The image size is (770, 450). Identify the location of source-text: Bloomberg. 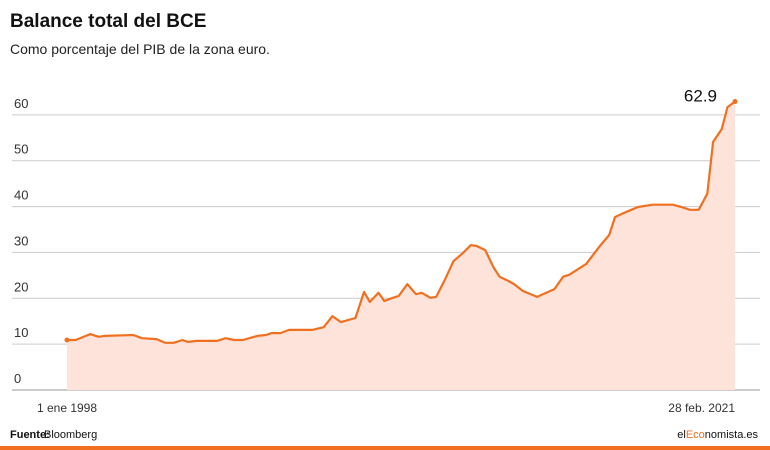
(70, 435).